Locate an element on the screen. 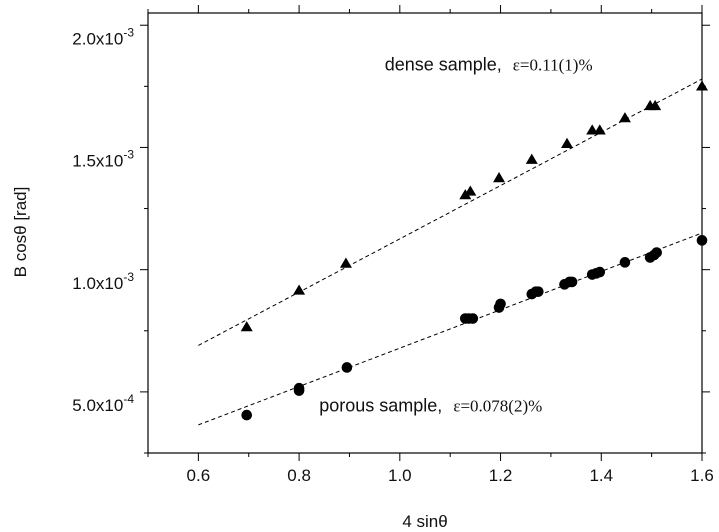  porous-sample-label: porous sample, is located at coordinates (380, 405).